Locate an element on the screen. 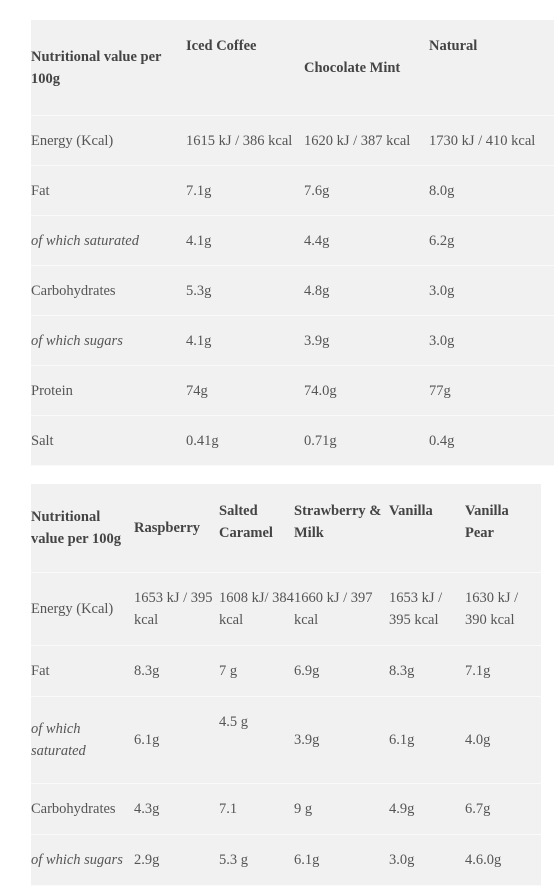 Image resolution: width=557 pixels, height=886 pixels. table-row: Salt 0.41g 0.71g 0.4g is located at coordinates (292, 440).